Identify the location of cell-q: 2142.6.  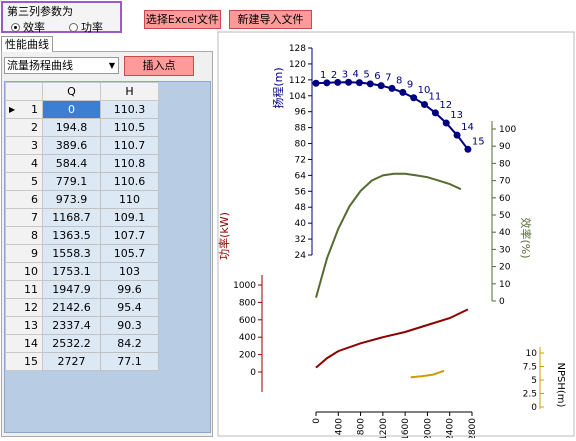
(71, 307).